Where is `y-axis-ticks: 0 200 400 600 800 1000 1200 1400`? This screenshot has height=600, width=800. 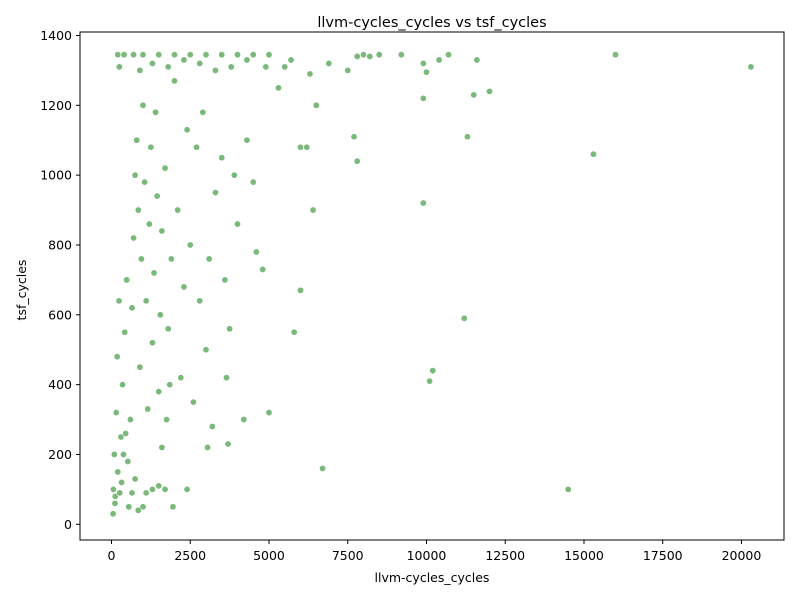
y-axis-ticks: 0 200 400 600 800 1000 1200 1400 is located at coordinates (60, 280).